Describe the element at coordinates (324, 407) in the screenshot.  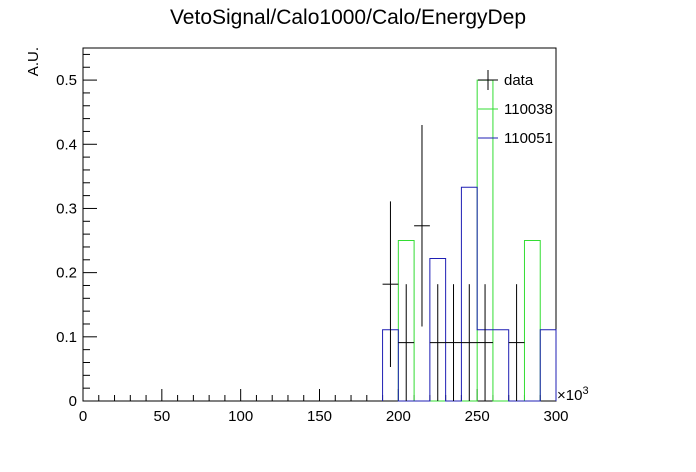
I see `x-axis-ticks: 0 50 100 150 200 250 300` at that location.